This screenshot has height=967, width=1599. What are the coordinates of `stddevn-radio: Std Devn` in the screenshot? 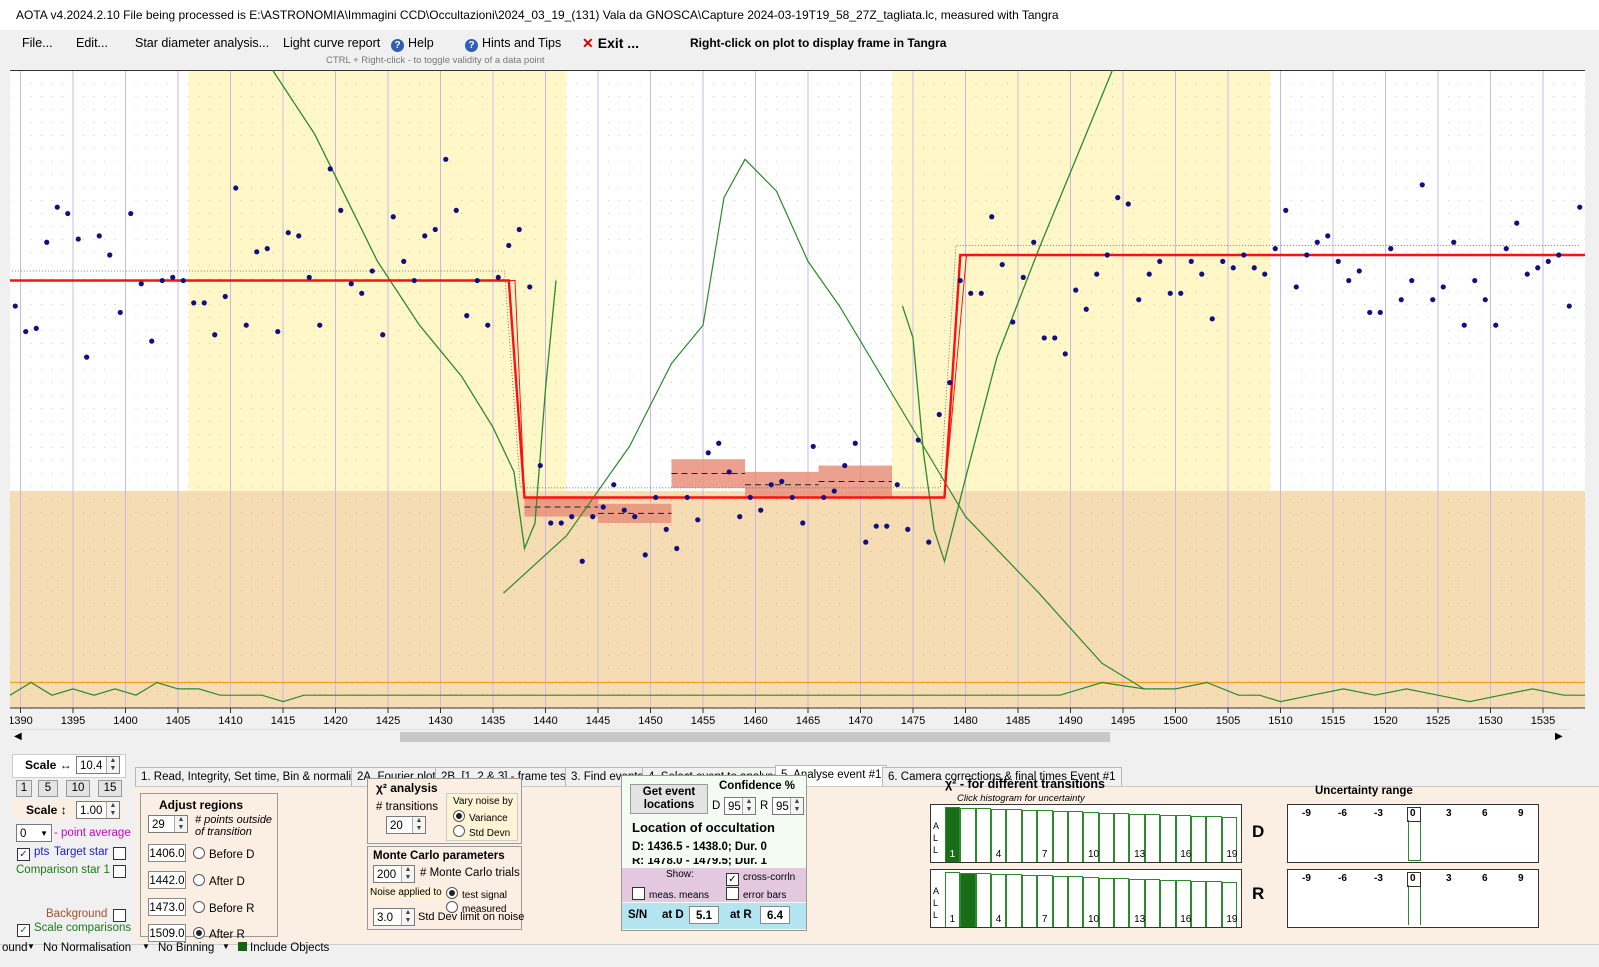 It's located at (481, 832).